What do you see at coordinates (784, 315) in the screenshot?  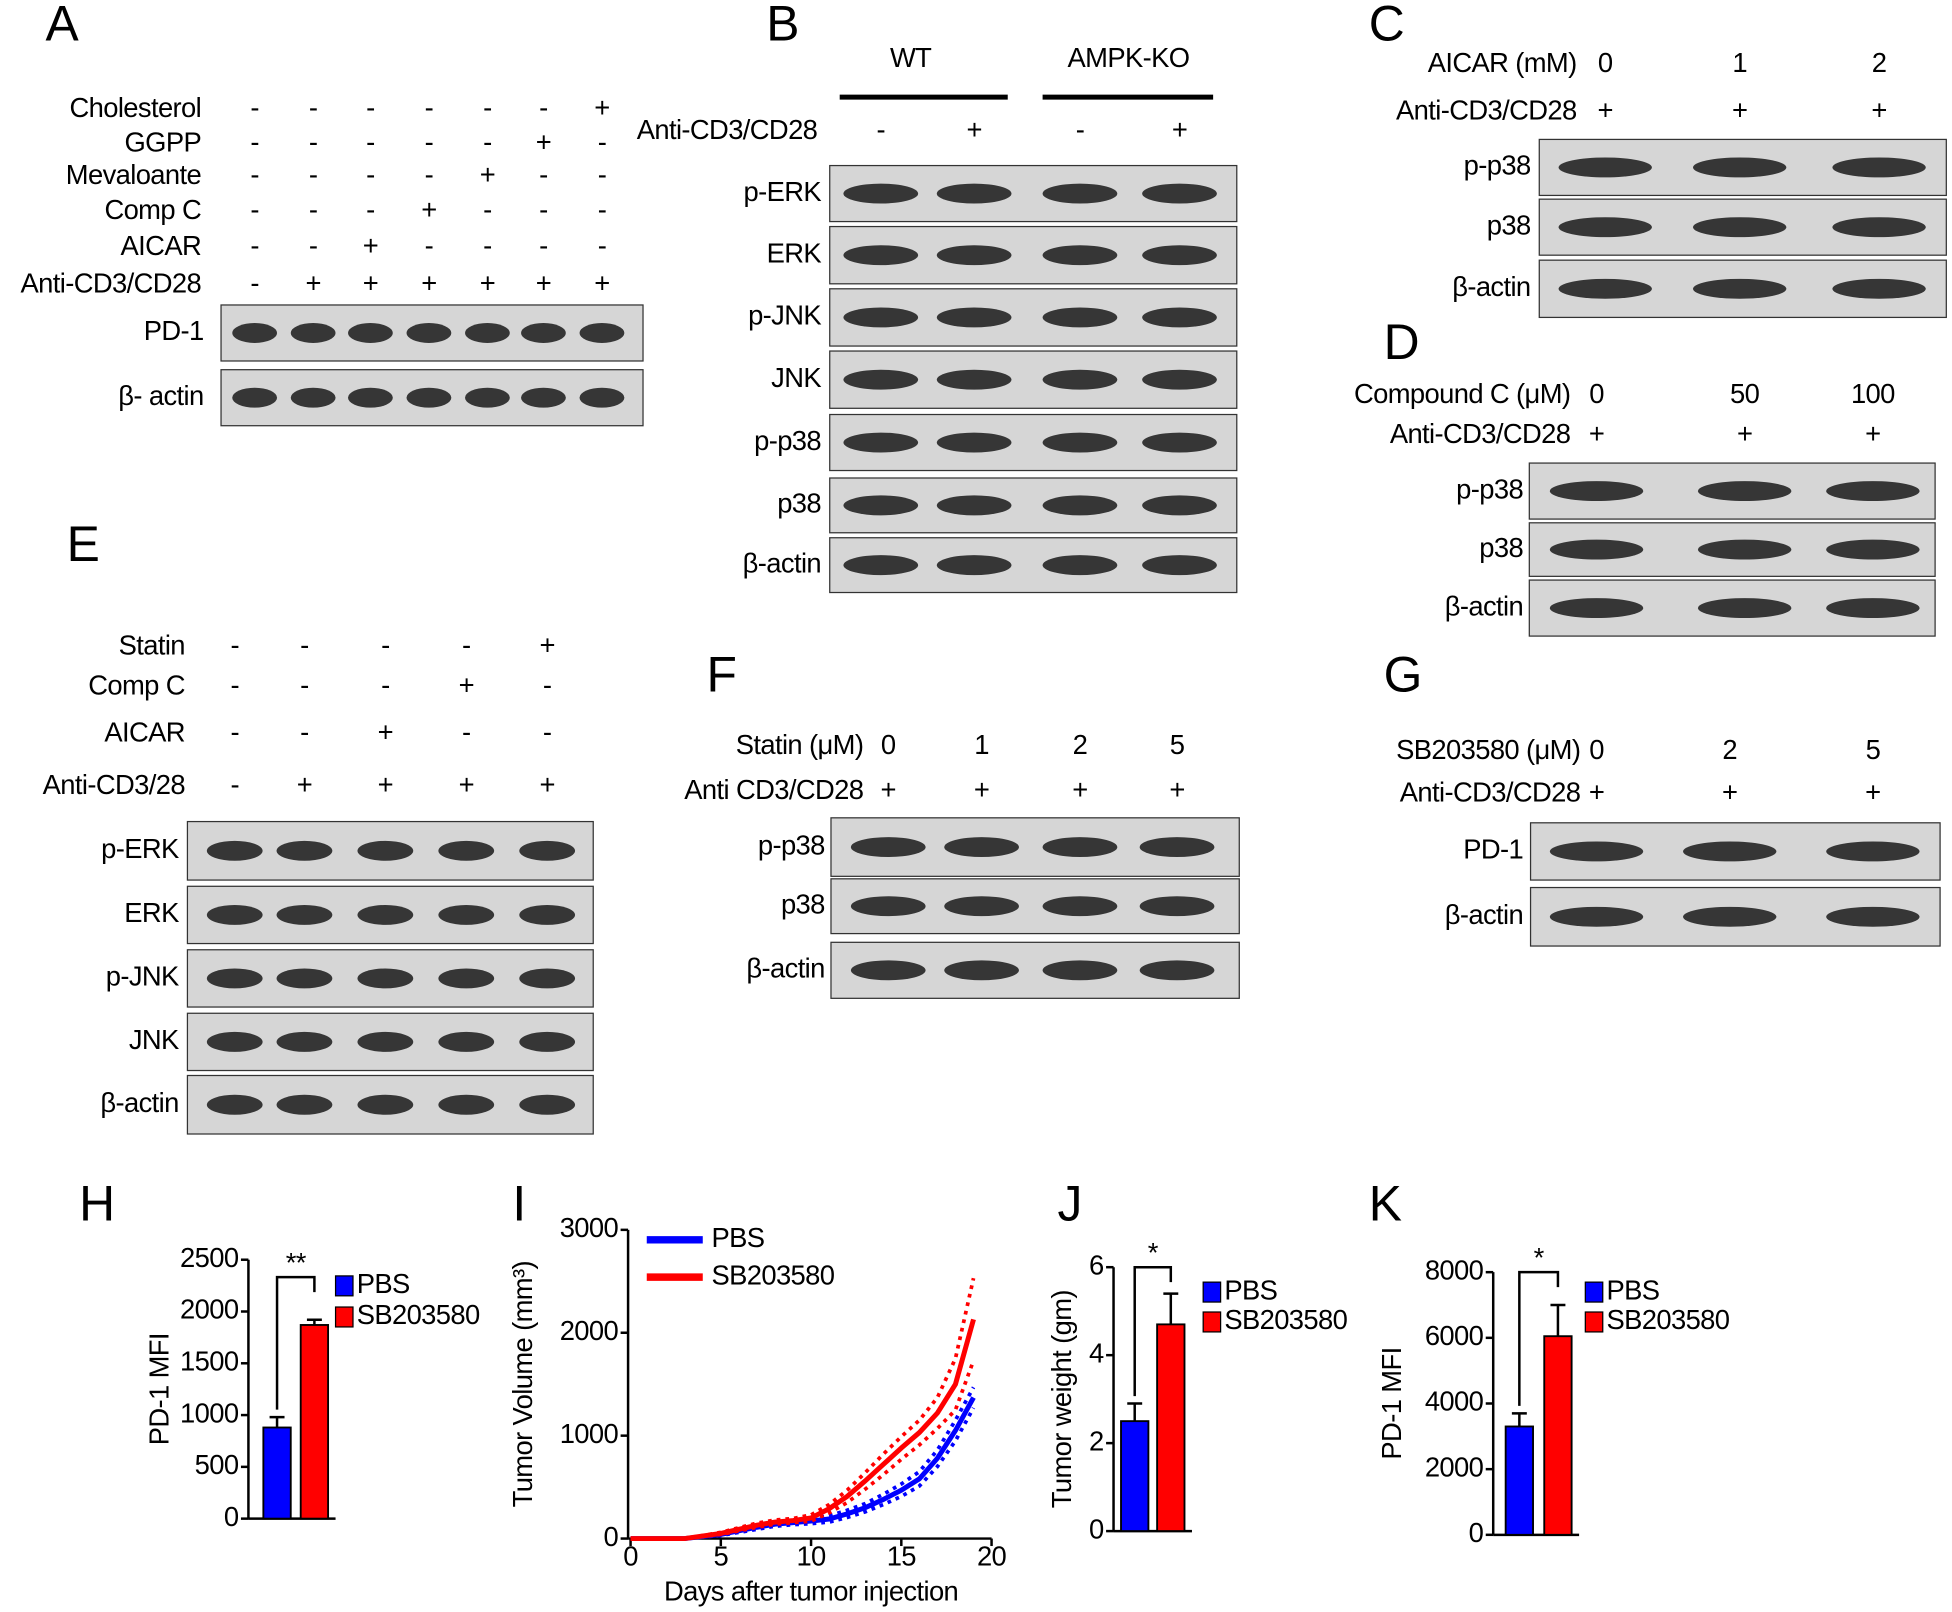 I see `blot-label: p-JNK` at bounding box center [784, 315].